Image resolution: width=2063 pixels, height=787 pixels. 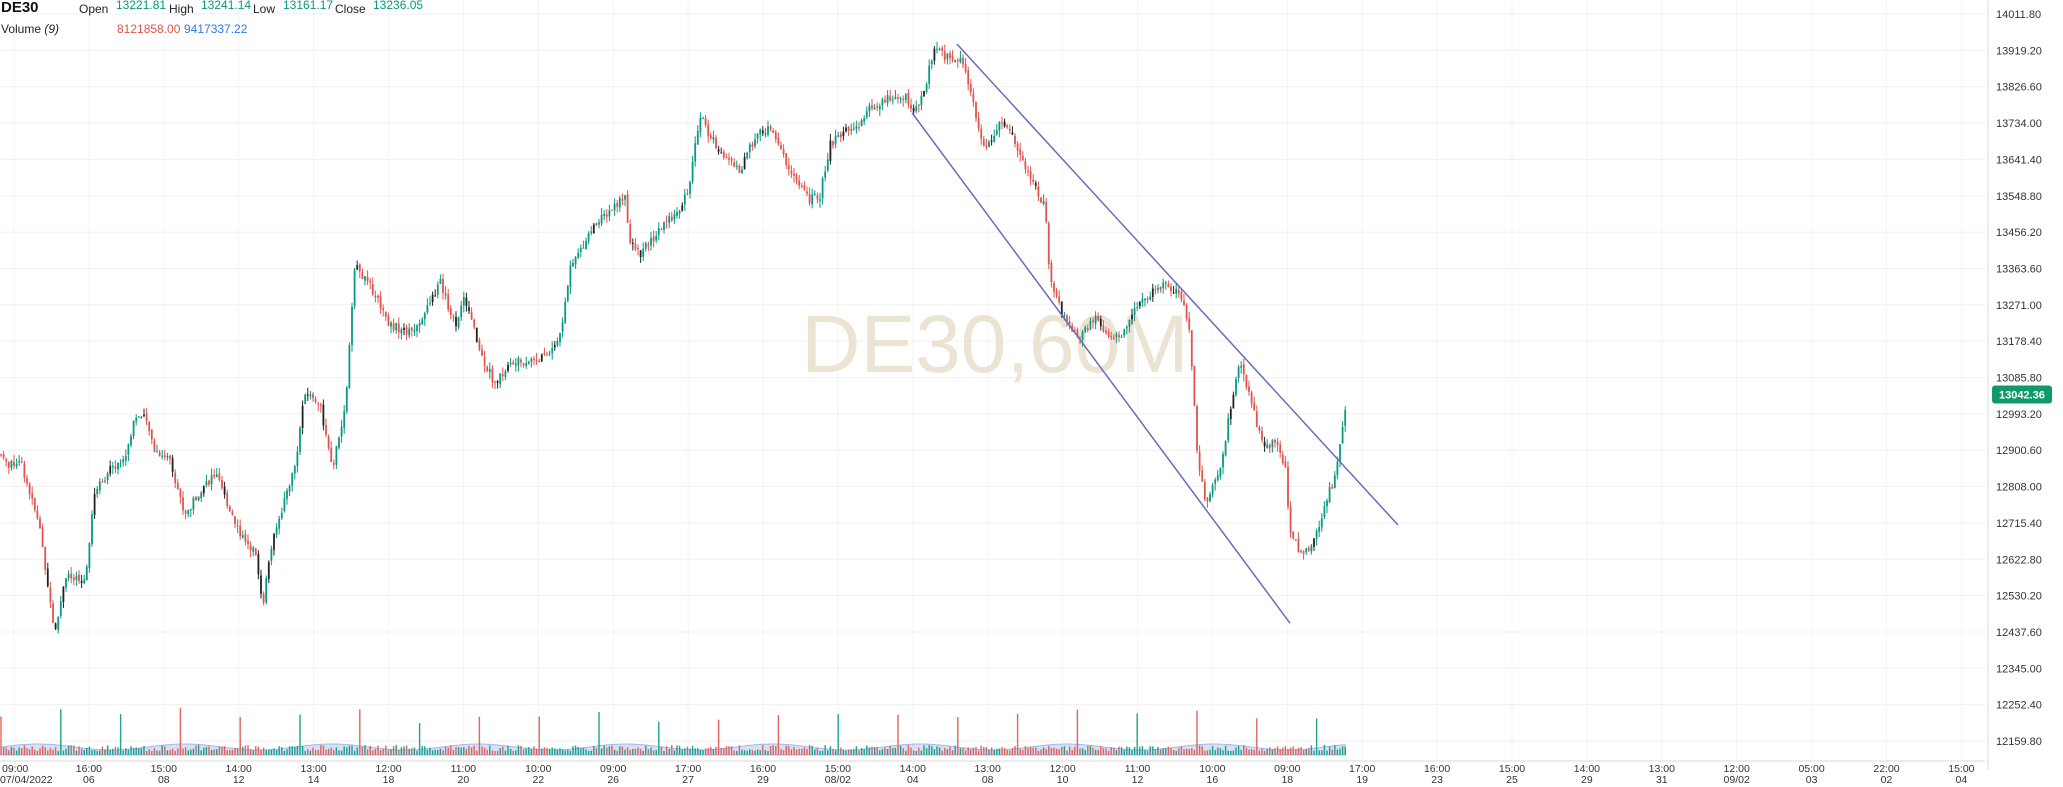 What do you see at coordinates (688, 780) in the screenshot?
I see `date-tick-label: 27` at bounding box center [688, 780].